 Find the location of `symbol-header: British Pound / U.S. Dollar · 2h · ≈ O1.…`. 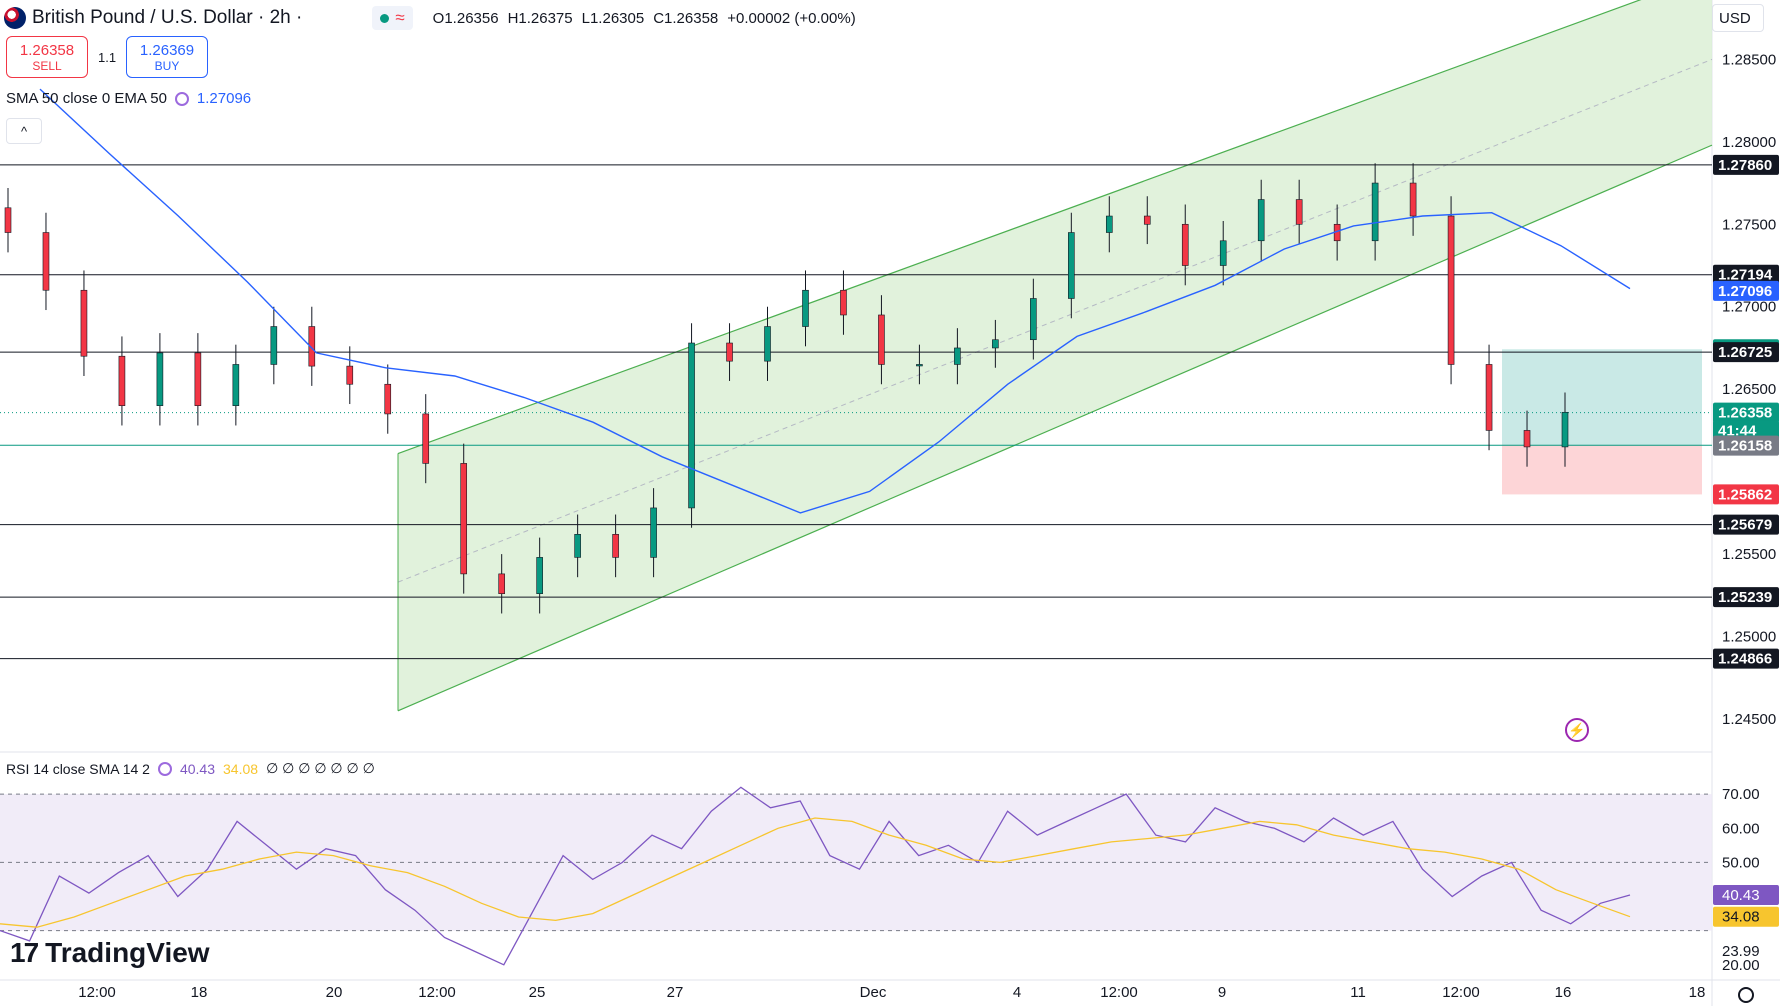

symbol-header: British Pound / U.S. Dollar · 2h · ≈ O1.… is located at coordinates (430, 18).